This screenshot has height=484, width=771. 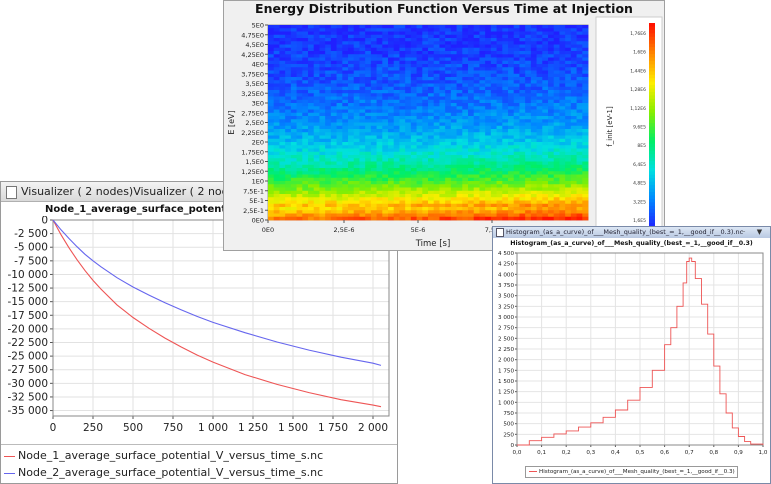 I want to click on y-tick-label: 3,75E0, so click(x=252, y=74).